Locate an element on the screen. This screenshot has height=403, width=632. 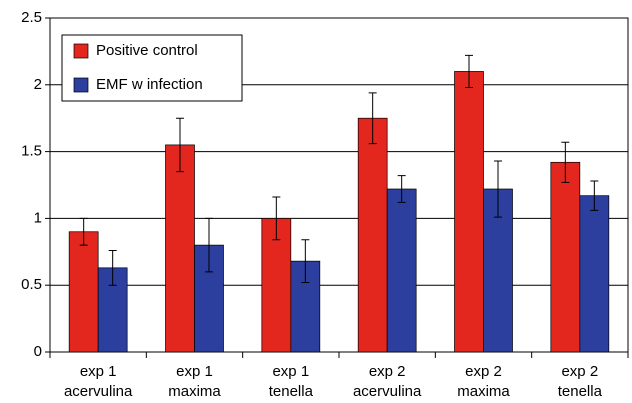
y-tick-label: 0 is located at coordinates (38, 351).